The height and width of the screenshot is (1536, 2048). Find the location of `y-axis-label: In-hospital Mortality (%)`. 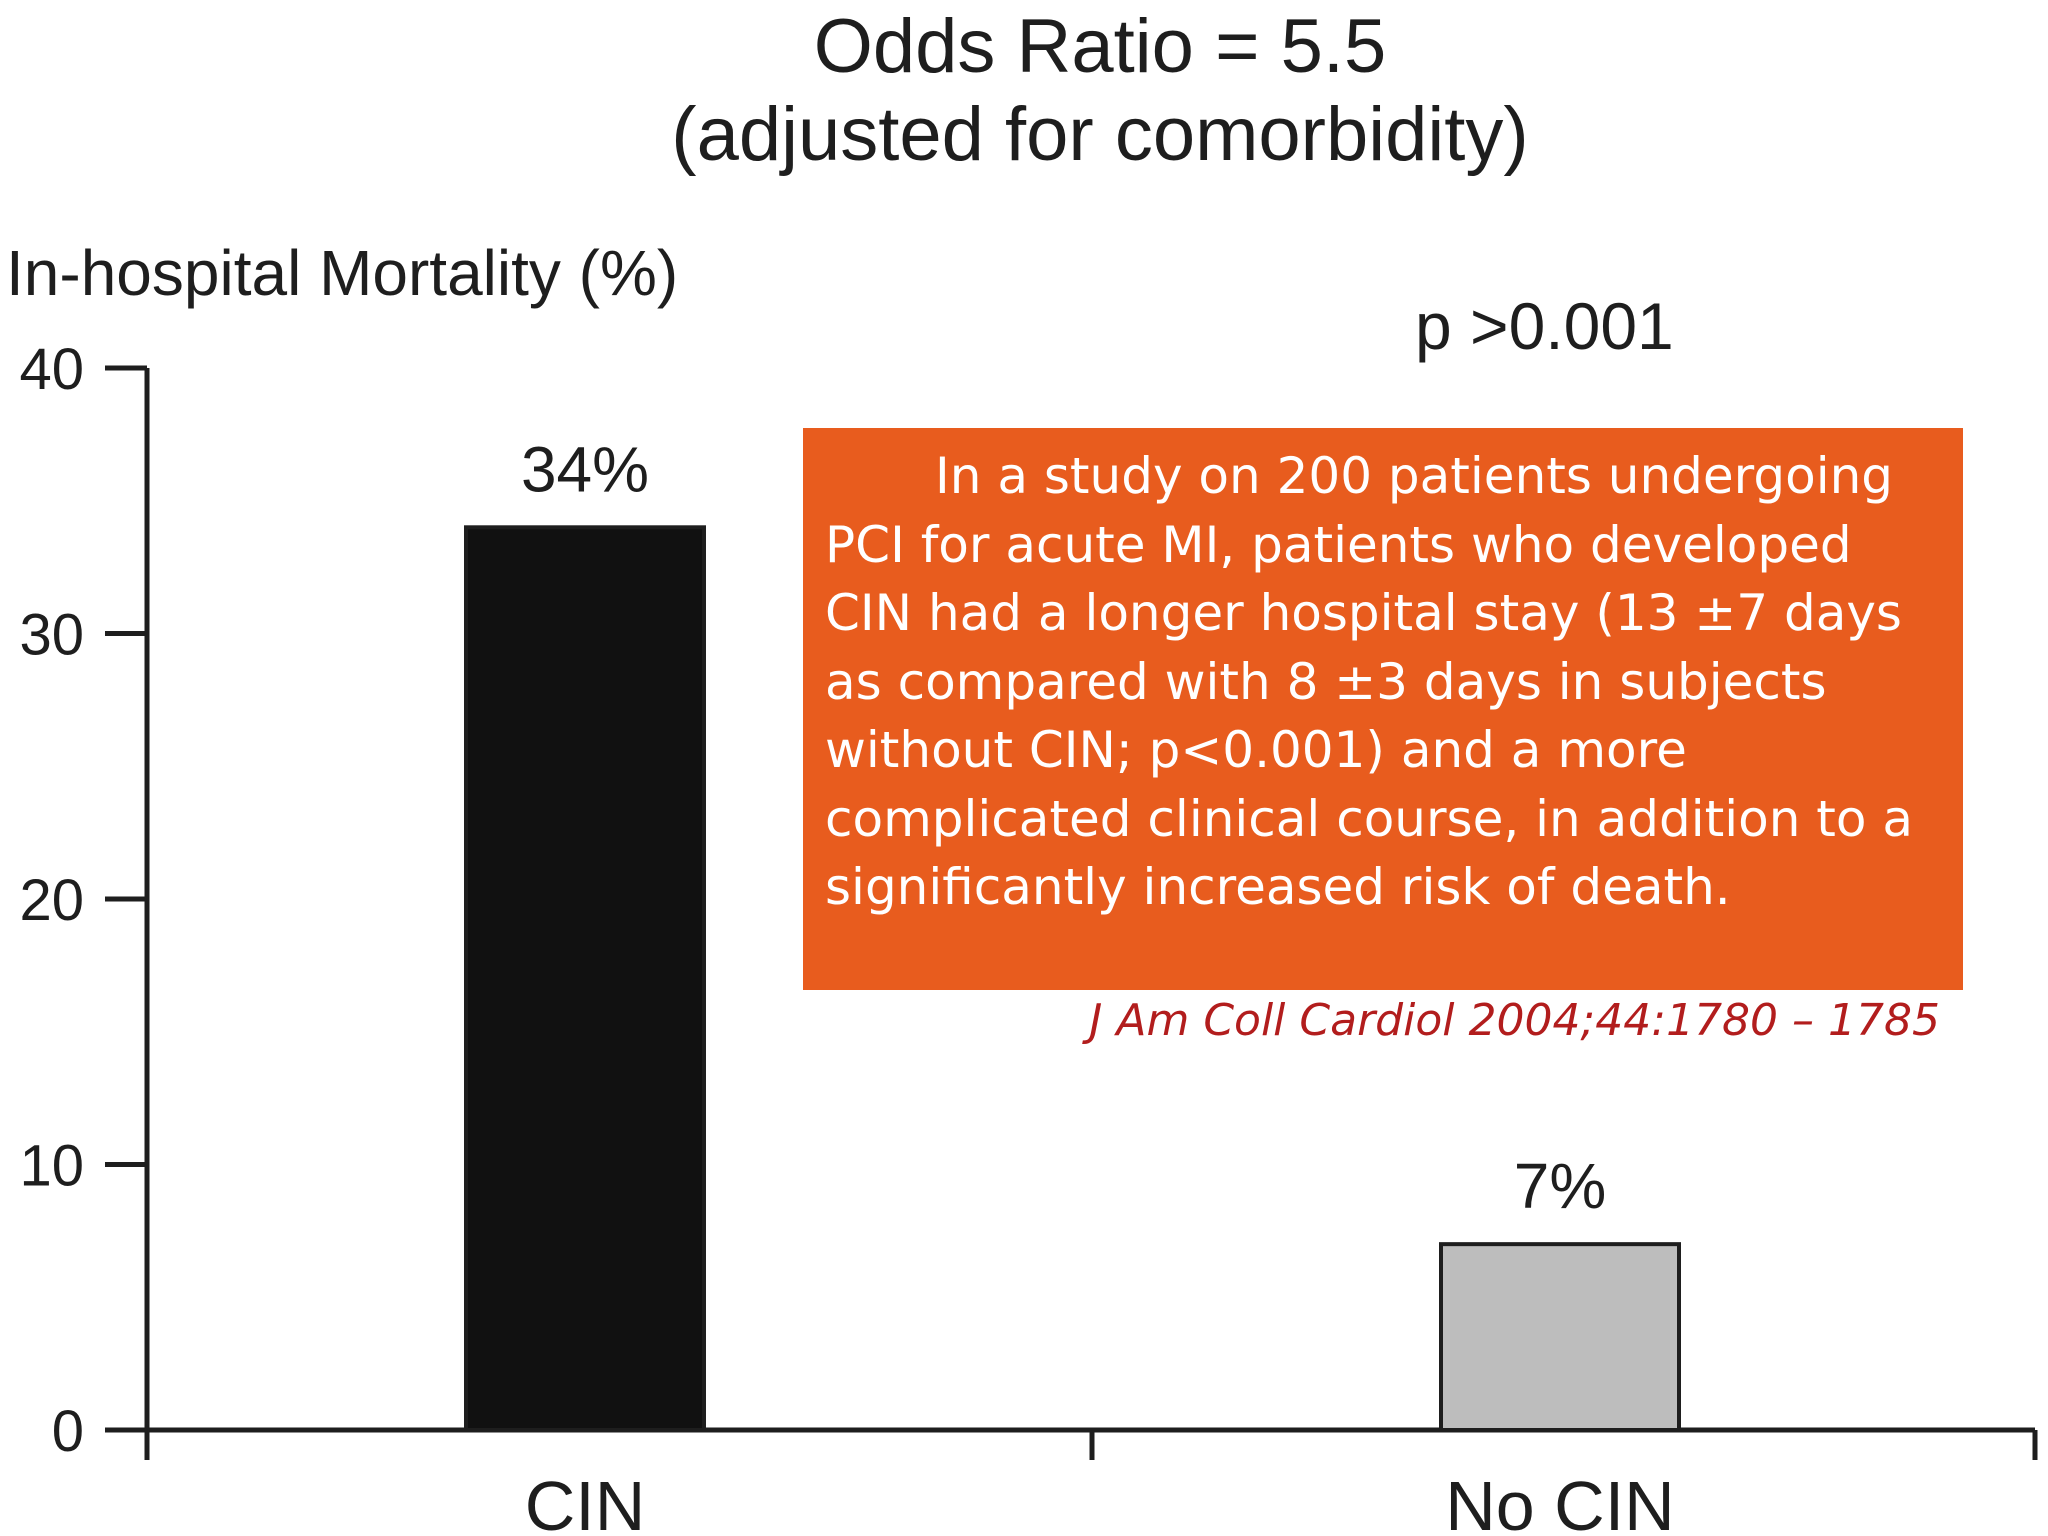

y-axis-label: In-hospital Mortality (%) is located at coordinates (342, 273).